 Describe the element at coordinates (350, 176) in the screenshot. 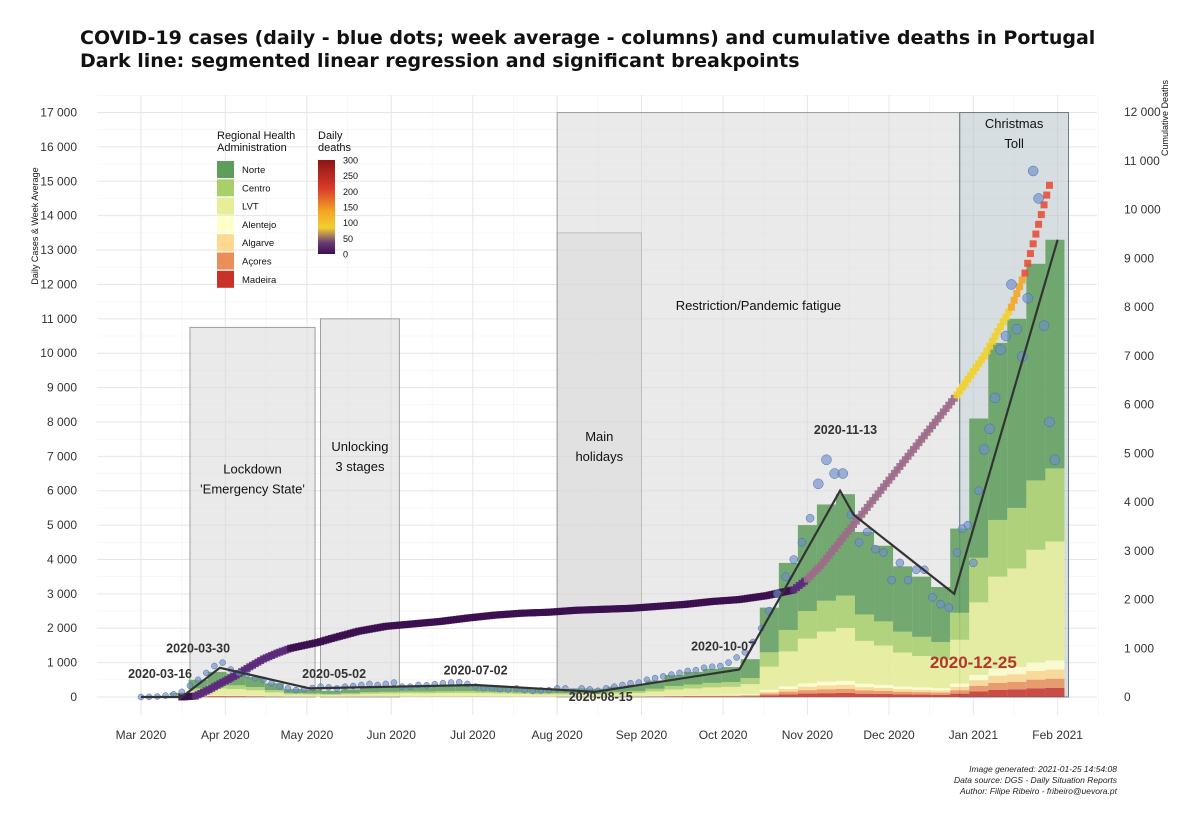

I see `colorbar-tick-label: 250` at that location.